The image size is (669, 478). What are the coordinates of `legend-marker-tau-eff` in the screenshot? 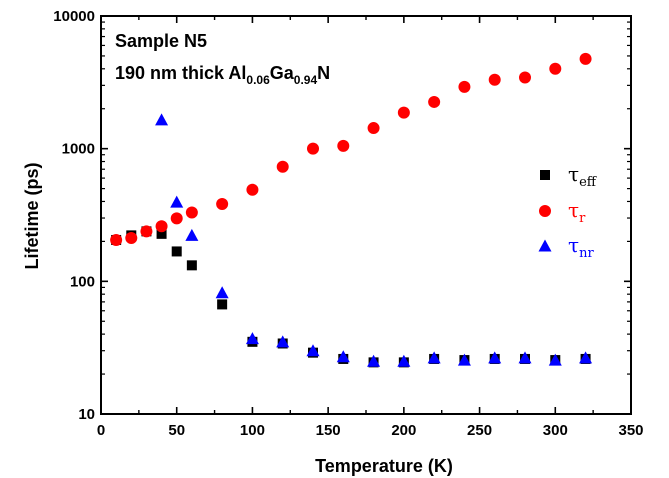 It's located at (545, 175).